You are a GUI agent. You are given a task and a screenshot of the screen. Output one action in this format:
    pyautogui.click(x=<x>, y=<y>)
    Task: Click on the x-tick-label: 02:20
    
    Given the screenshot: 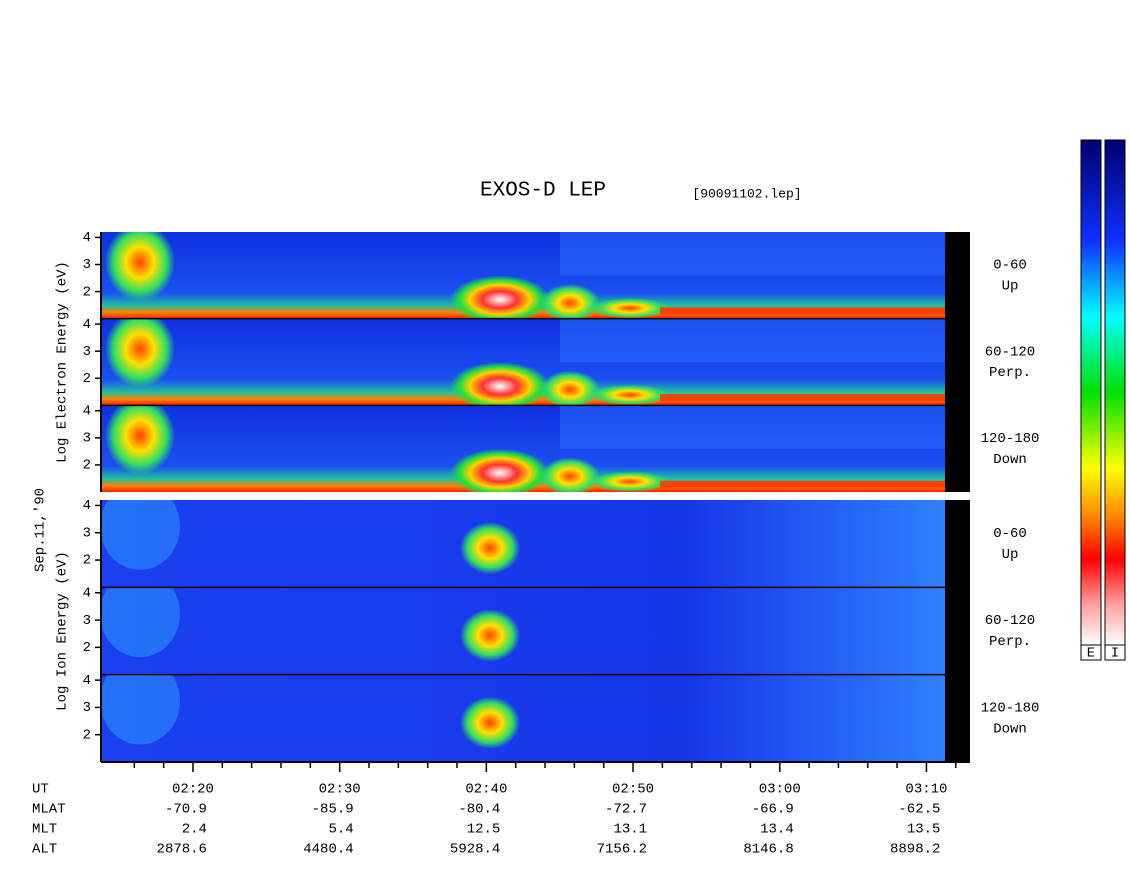 What is the action you would take?
    pyautogui.click(x=193, y=790)
    